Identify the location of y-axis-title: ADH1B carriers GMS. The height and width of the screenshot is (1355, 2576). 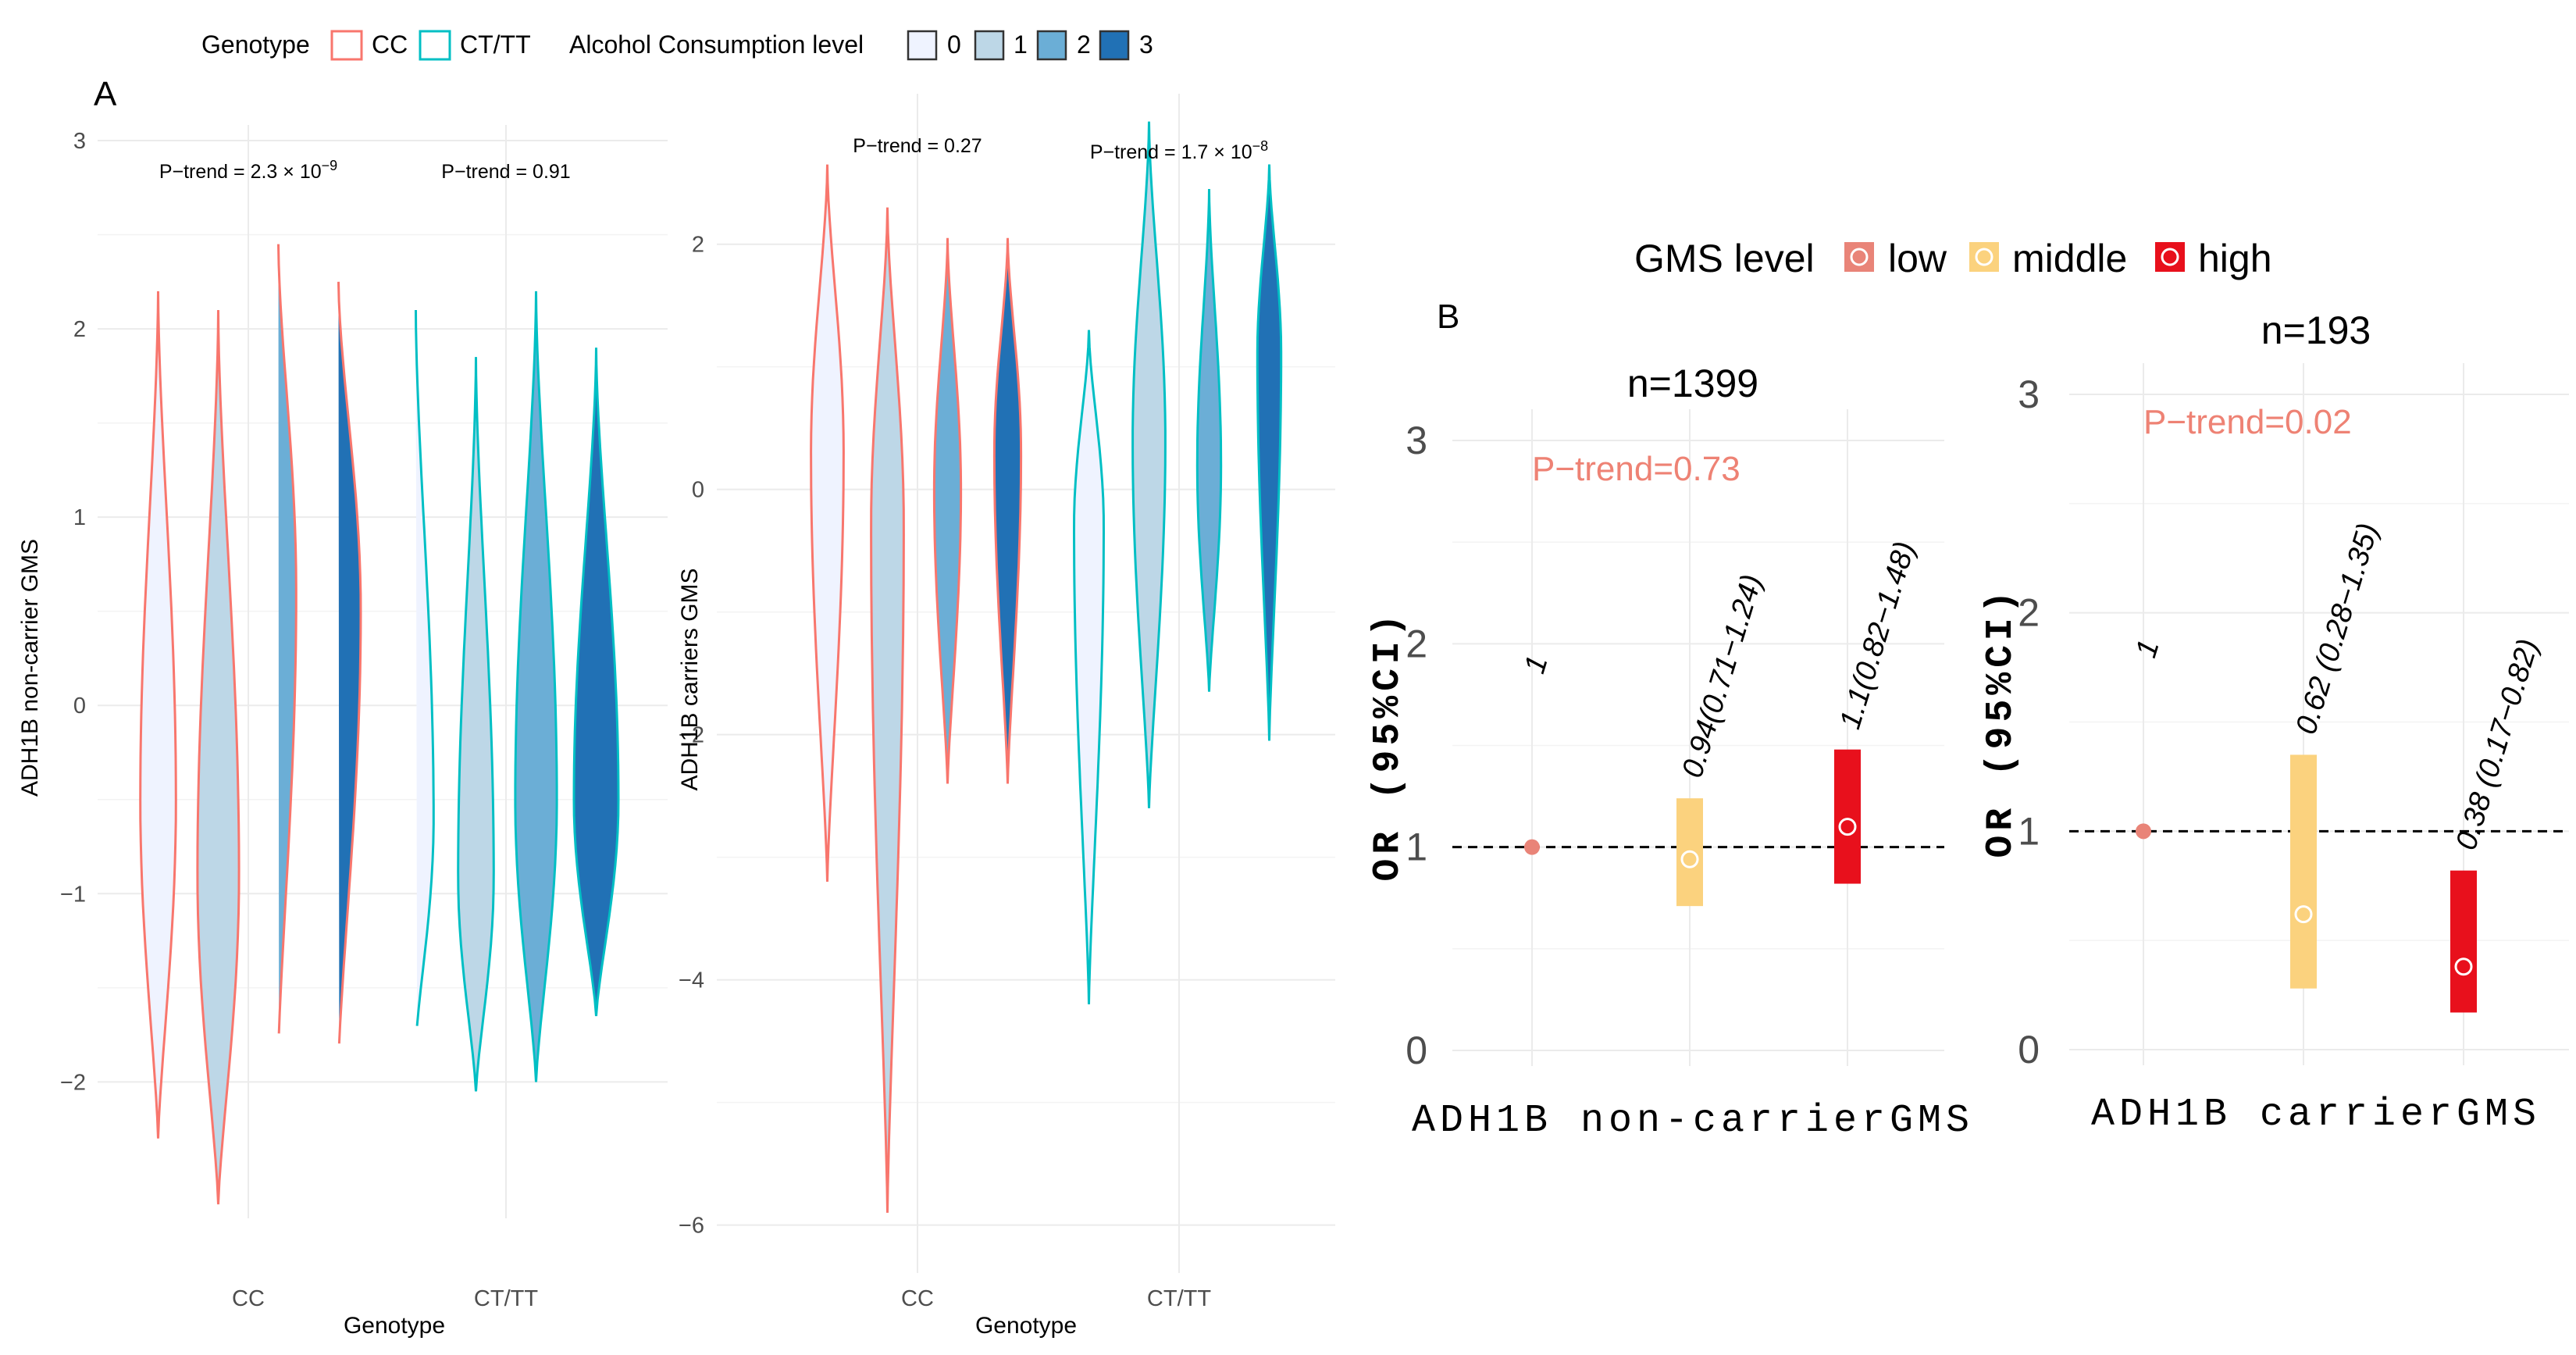
(690, 679).